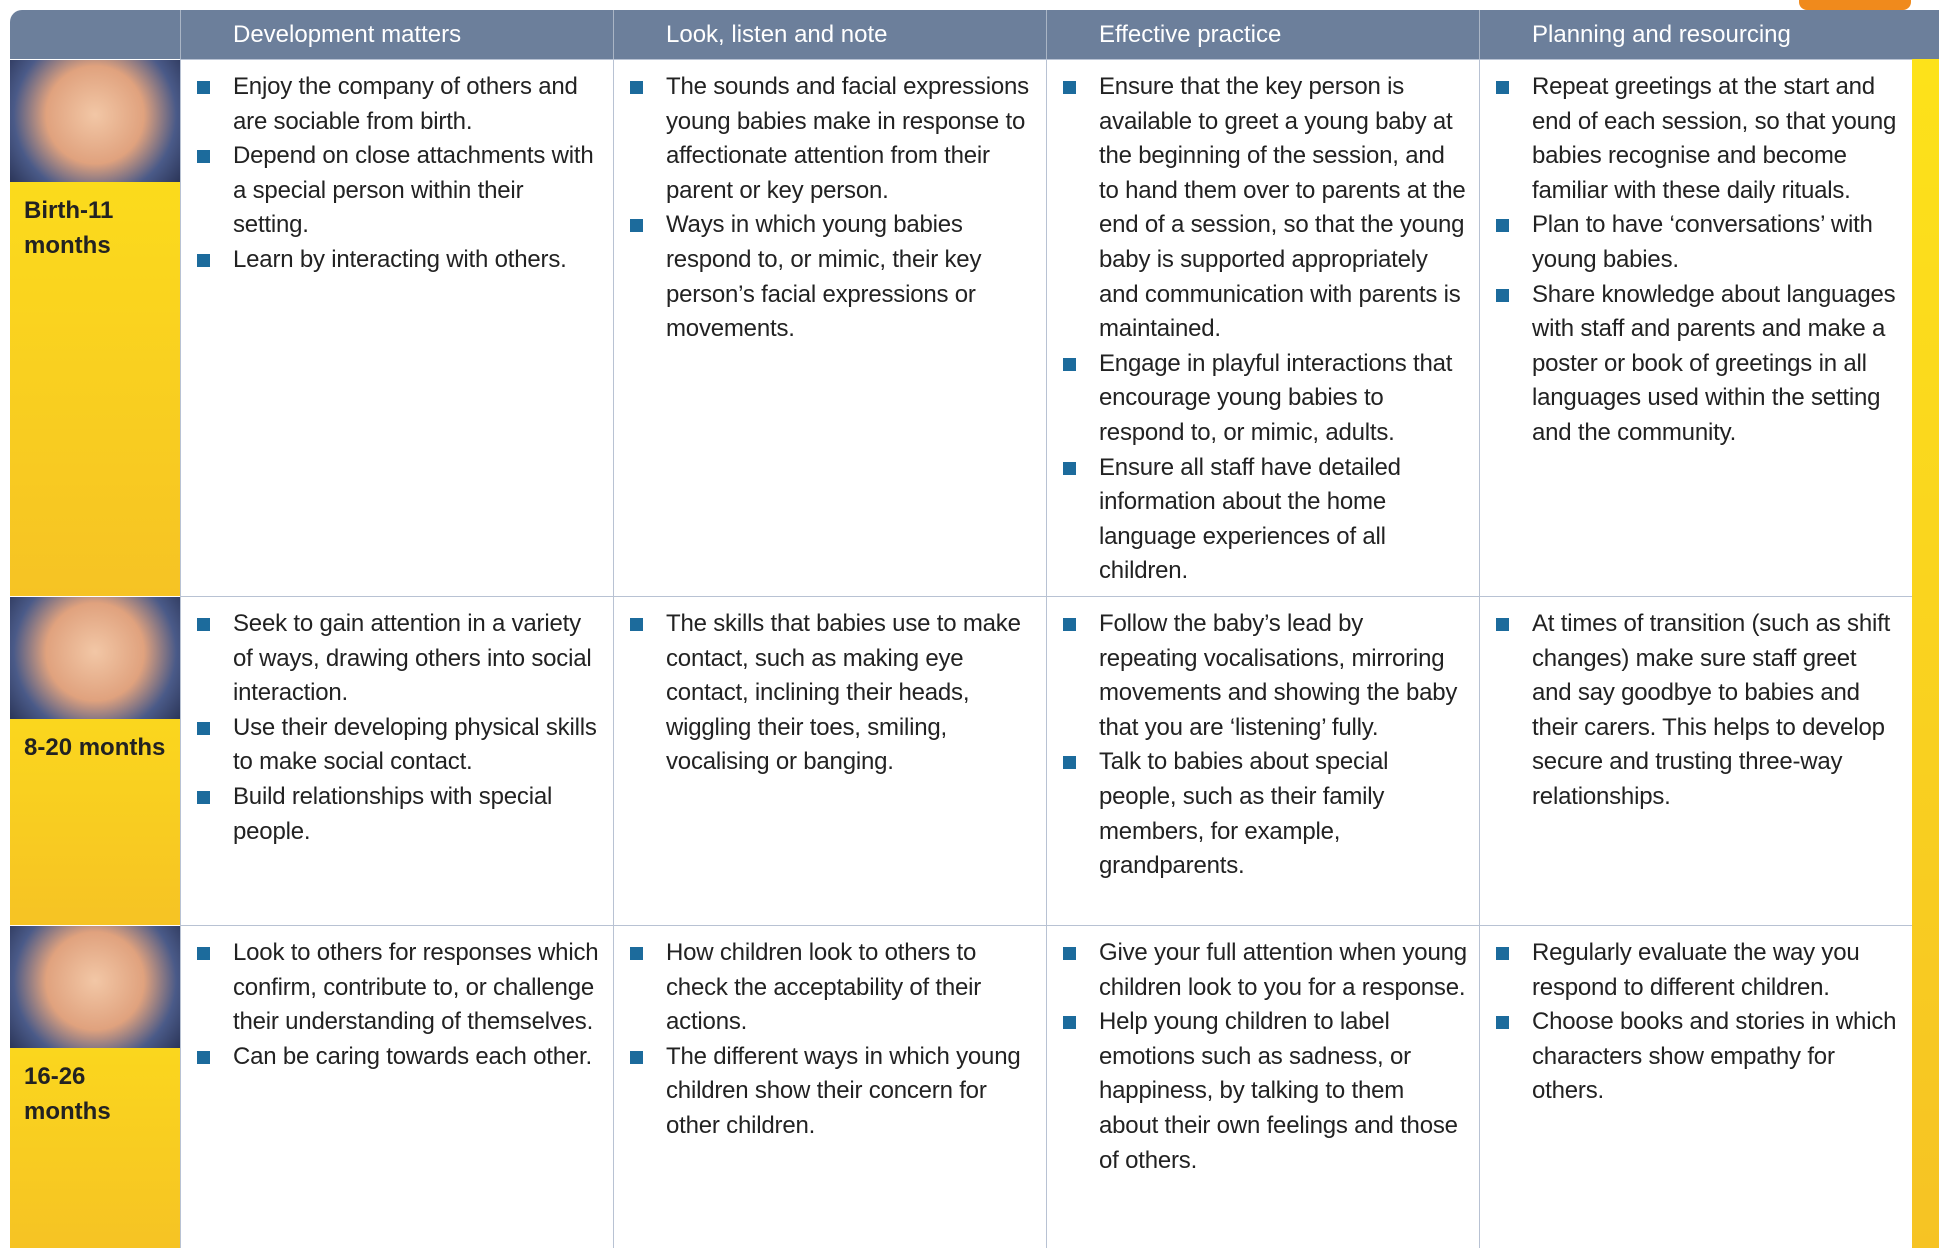  I want to click on age-label: 16-26 months, so click(67, 1094).